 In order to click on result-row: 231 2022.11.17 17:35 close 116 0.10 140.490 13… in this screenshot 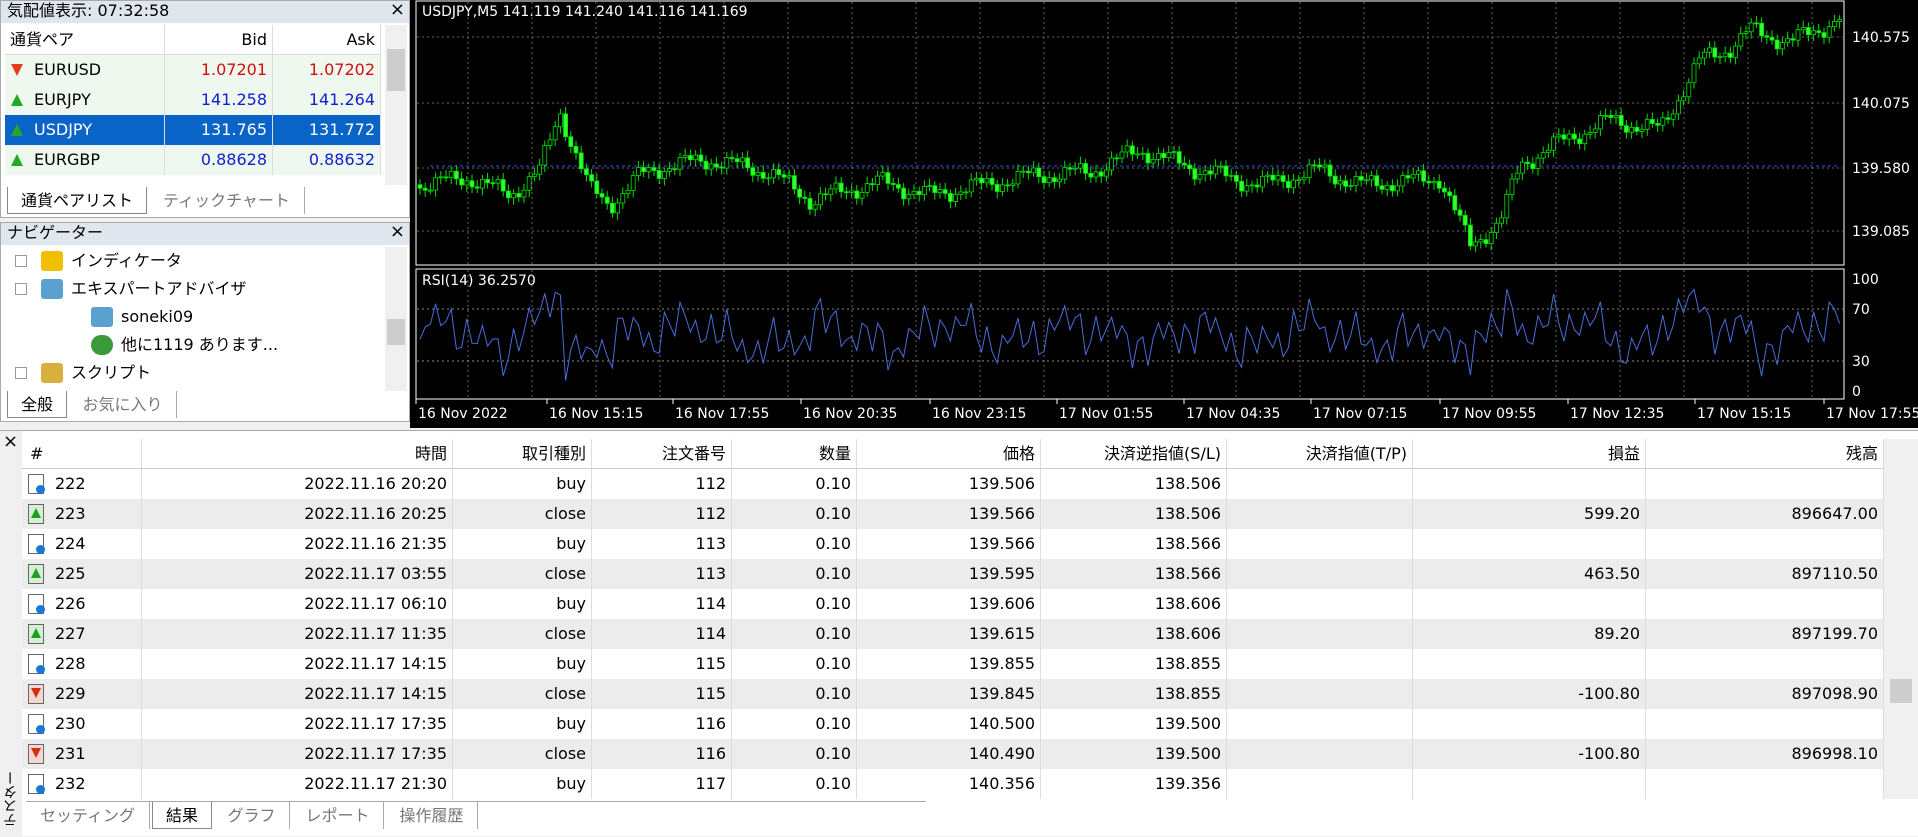, I will do `click(953, 754)`.